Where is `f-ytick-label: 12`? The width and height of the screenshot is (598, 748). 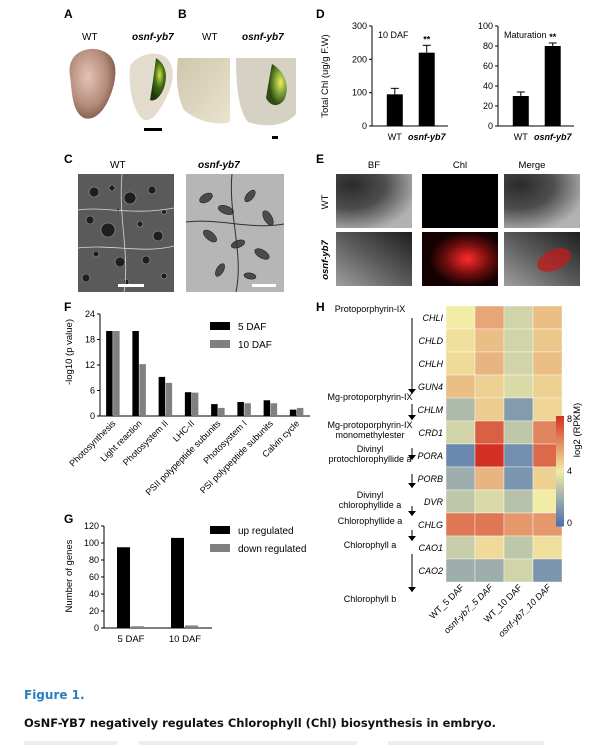 f-ytick-label: 12 is located at coordinates (90, 365).